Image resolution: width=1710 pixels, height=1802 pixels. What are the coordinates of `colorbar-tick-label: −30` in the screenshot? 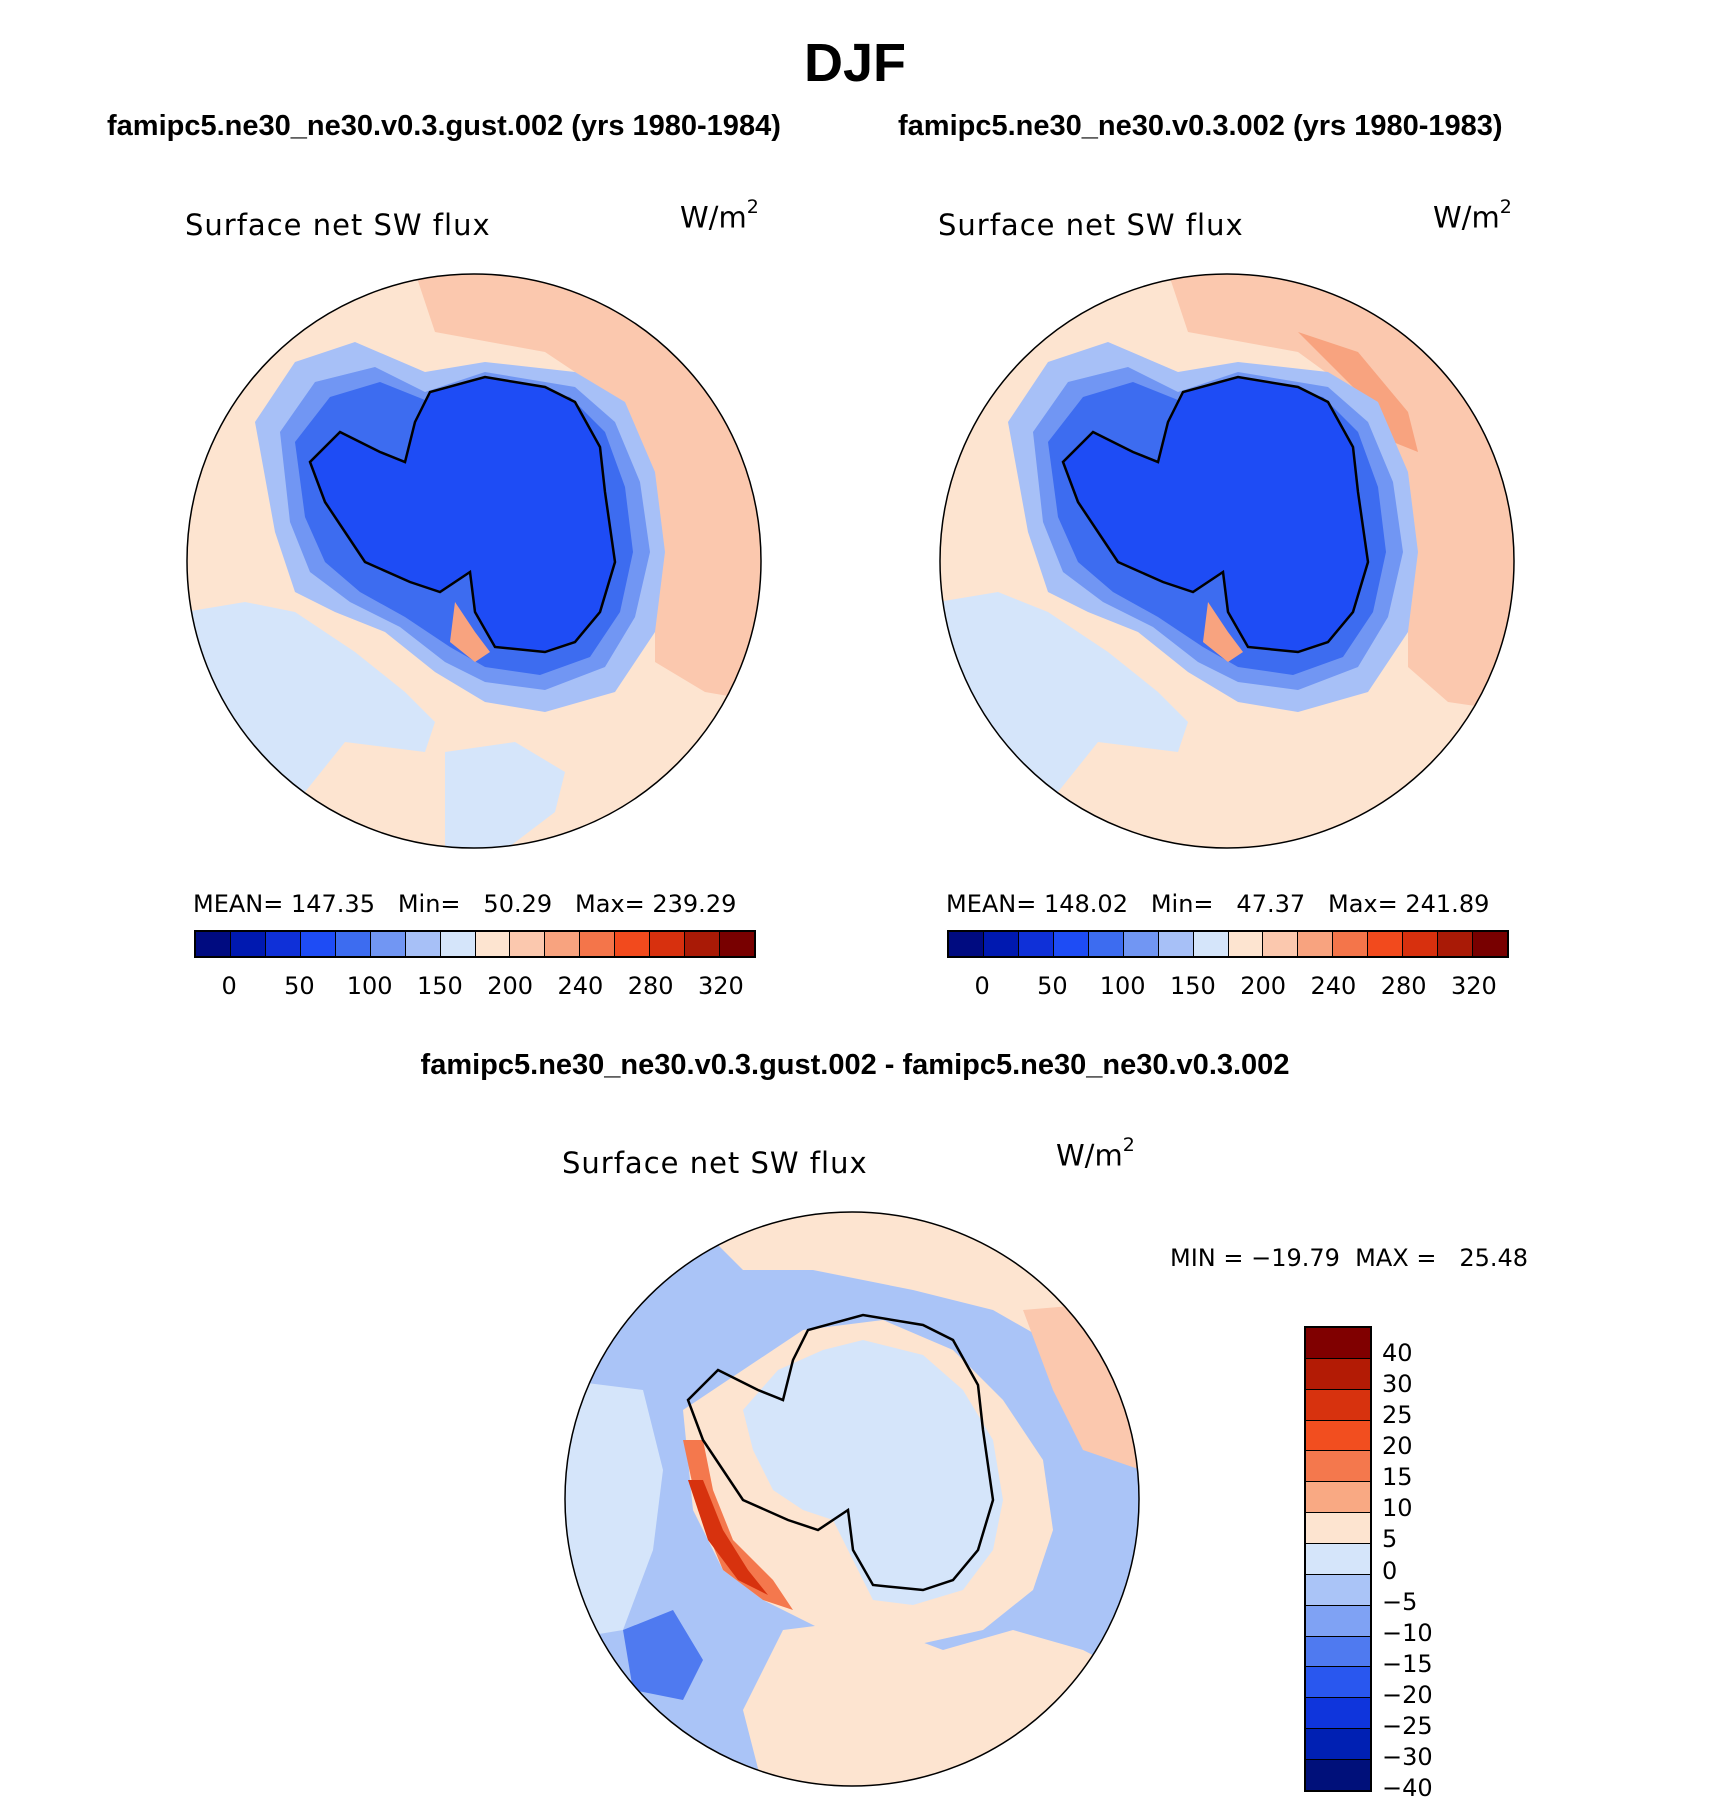 It's located at (1407, 1756).